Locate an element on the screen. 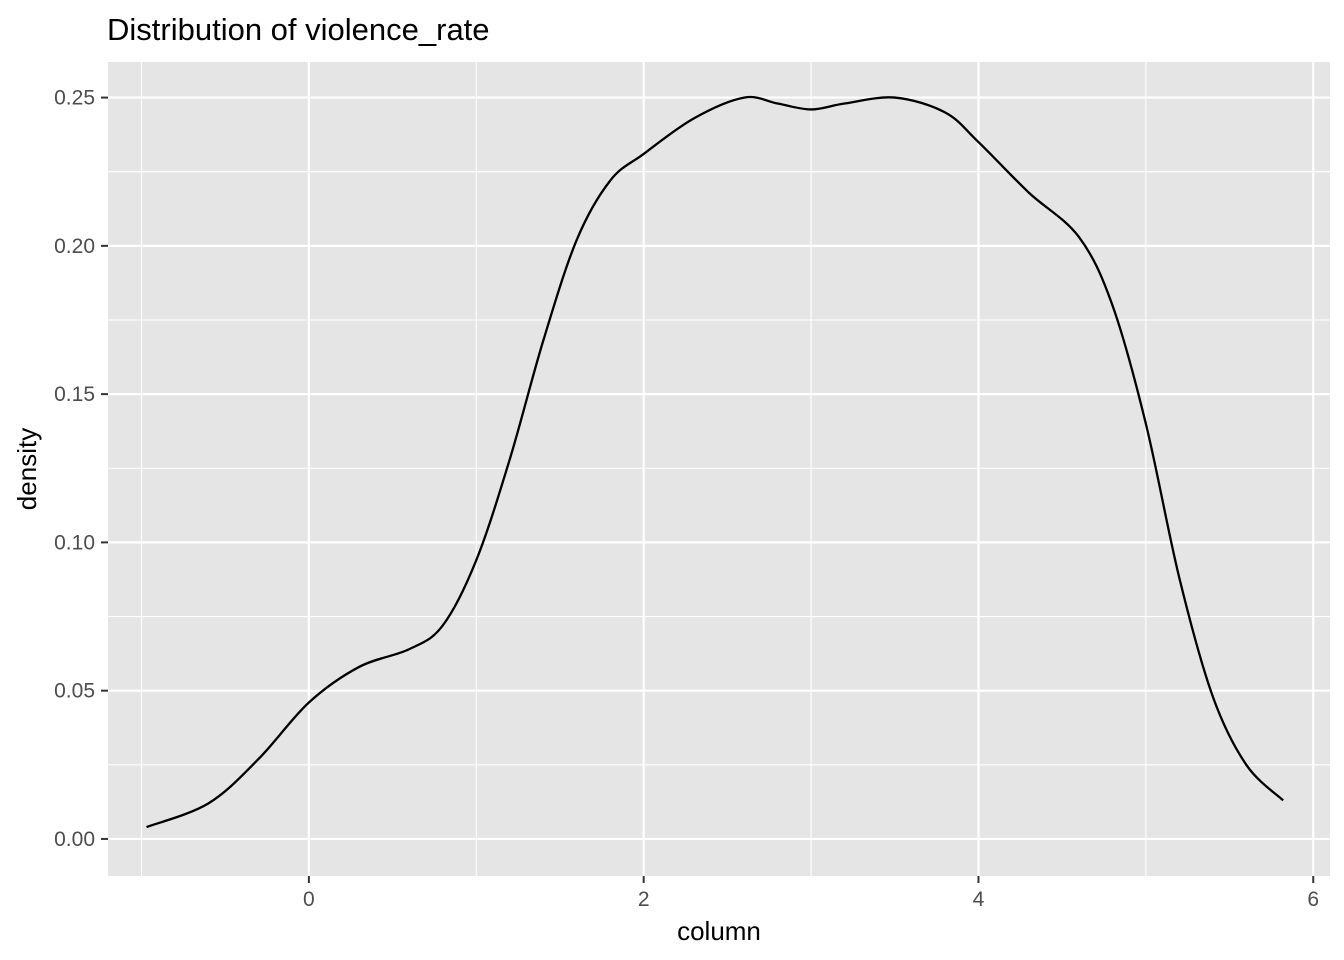 This screenshot has height=960, width=1344. x-axis-title: column is located at coordinates (719, 931).